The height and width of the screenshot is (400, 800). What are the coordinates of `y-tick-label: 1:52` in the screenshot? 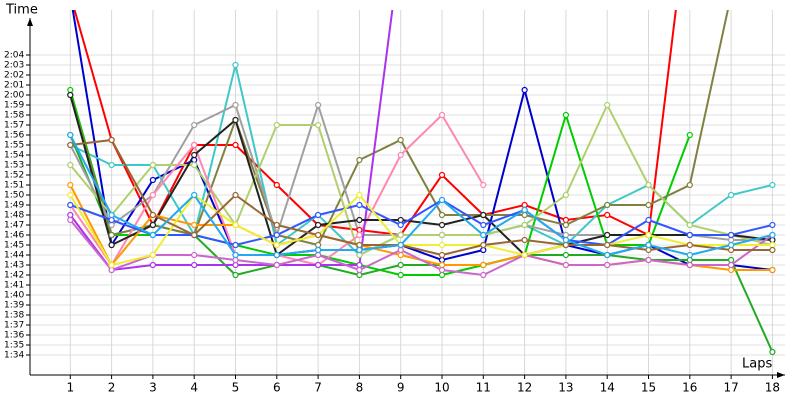 It's located at (14, 176).